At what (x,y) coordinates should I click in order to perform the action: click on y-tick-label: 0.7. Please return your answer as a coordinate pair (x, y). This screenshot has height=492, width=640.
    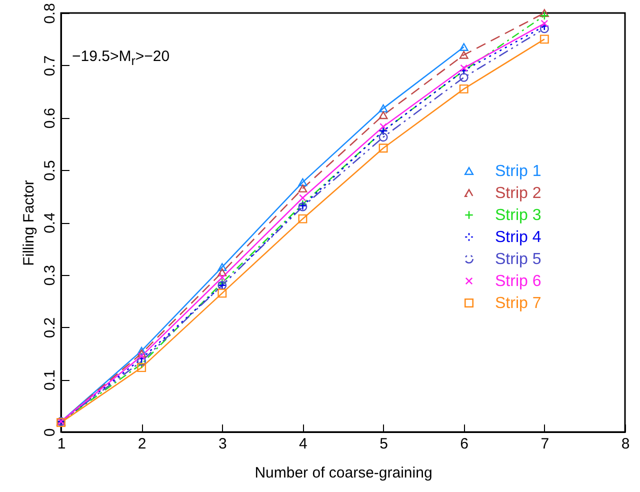
    Looking at the image, I should click on (50, 65).